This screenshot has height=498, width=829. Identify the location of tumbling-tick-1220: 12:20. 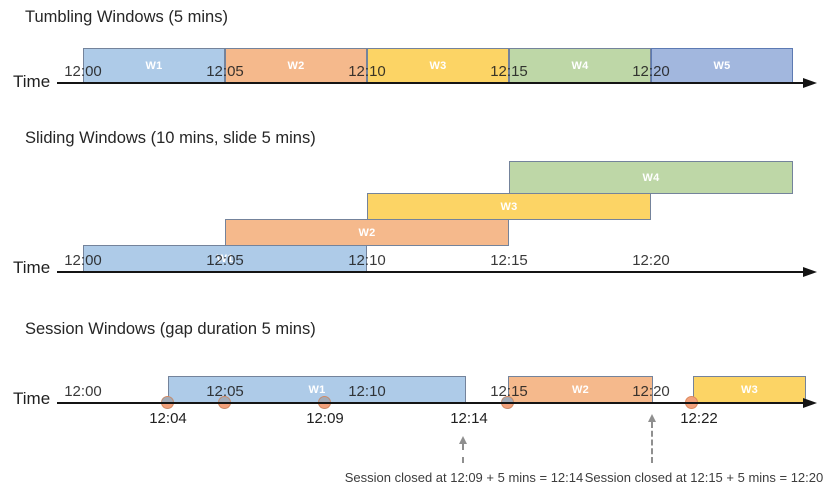
(651, 71).